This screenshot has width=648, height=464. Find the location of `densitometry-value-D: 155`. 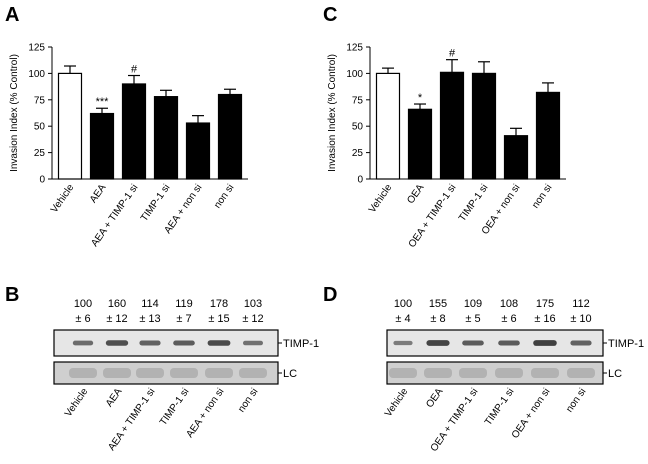

densitometry-value-D: 155 is located at coordinates (438, 304).